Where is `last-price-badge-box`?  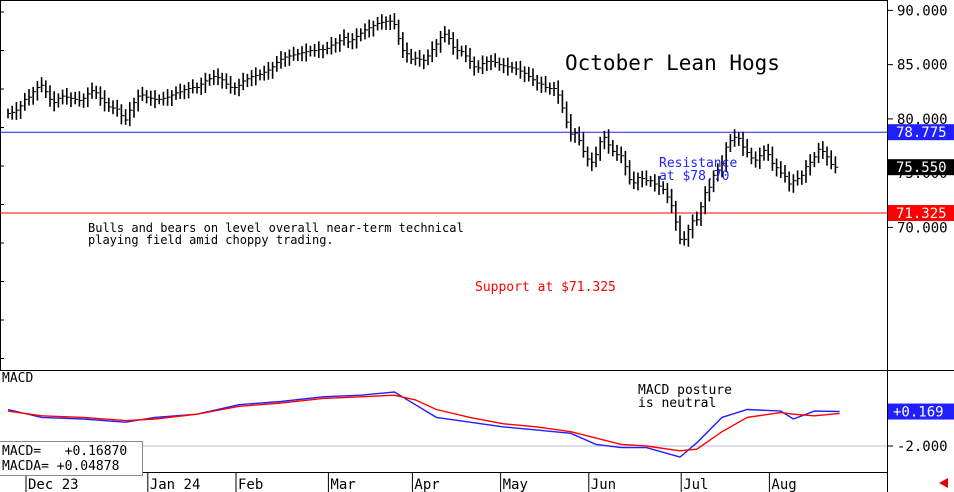 last-price-badge-box is located at coordinates (921, 167).